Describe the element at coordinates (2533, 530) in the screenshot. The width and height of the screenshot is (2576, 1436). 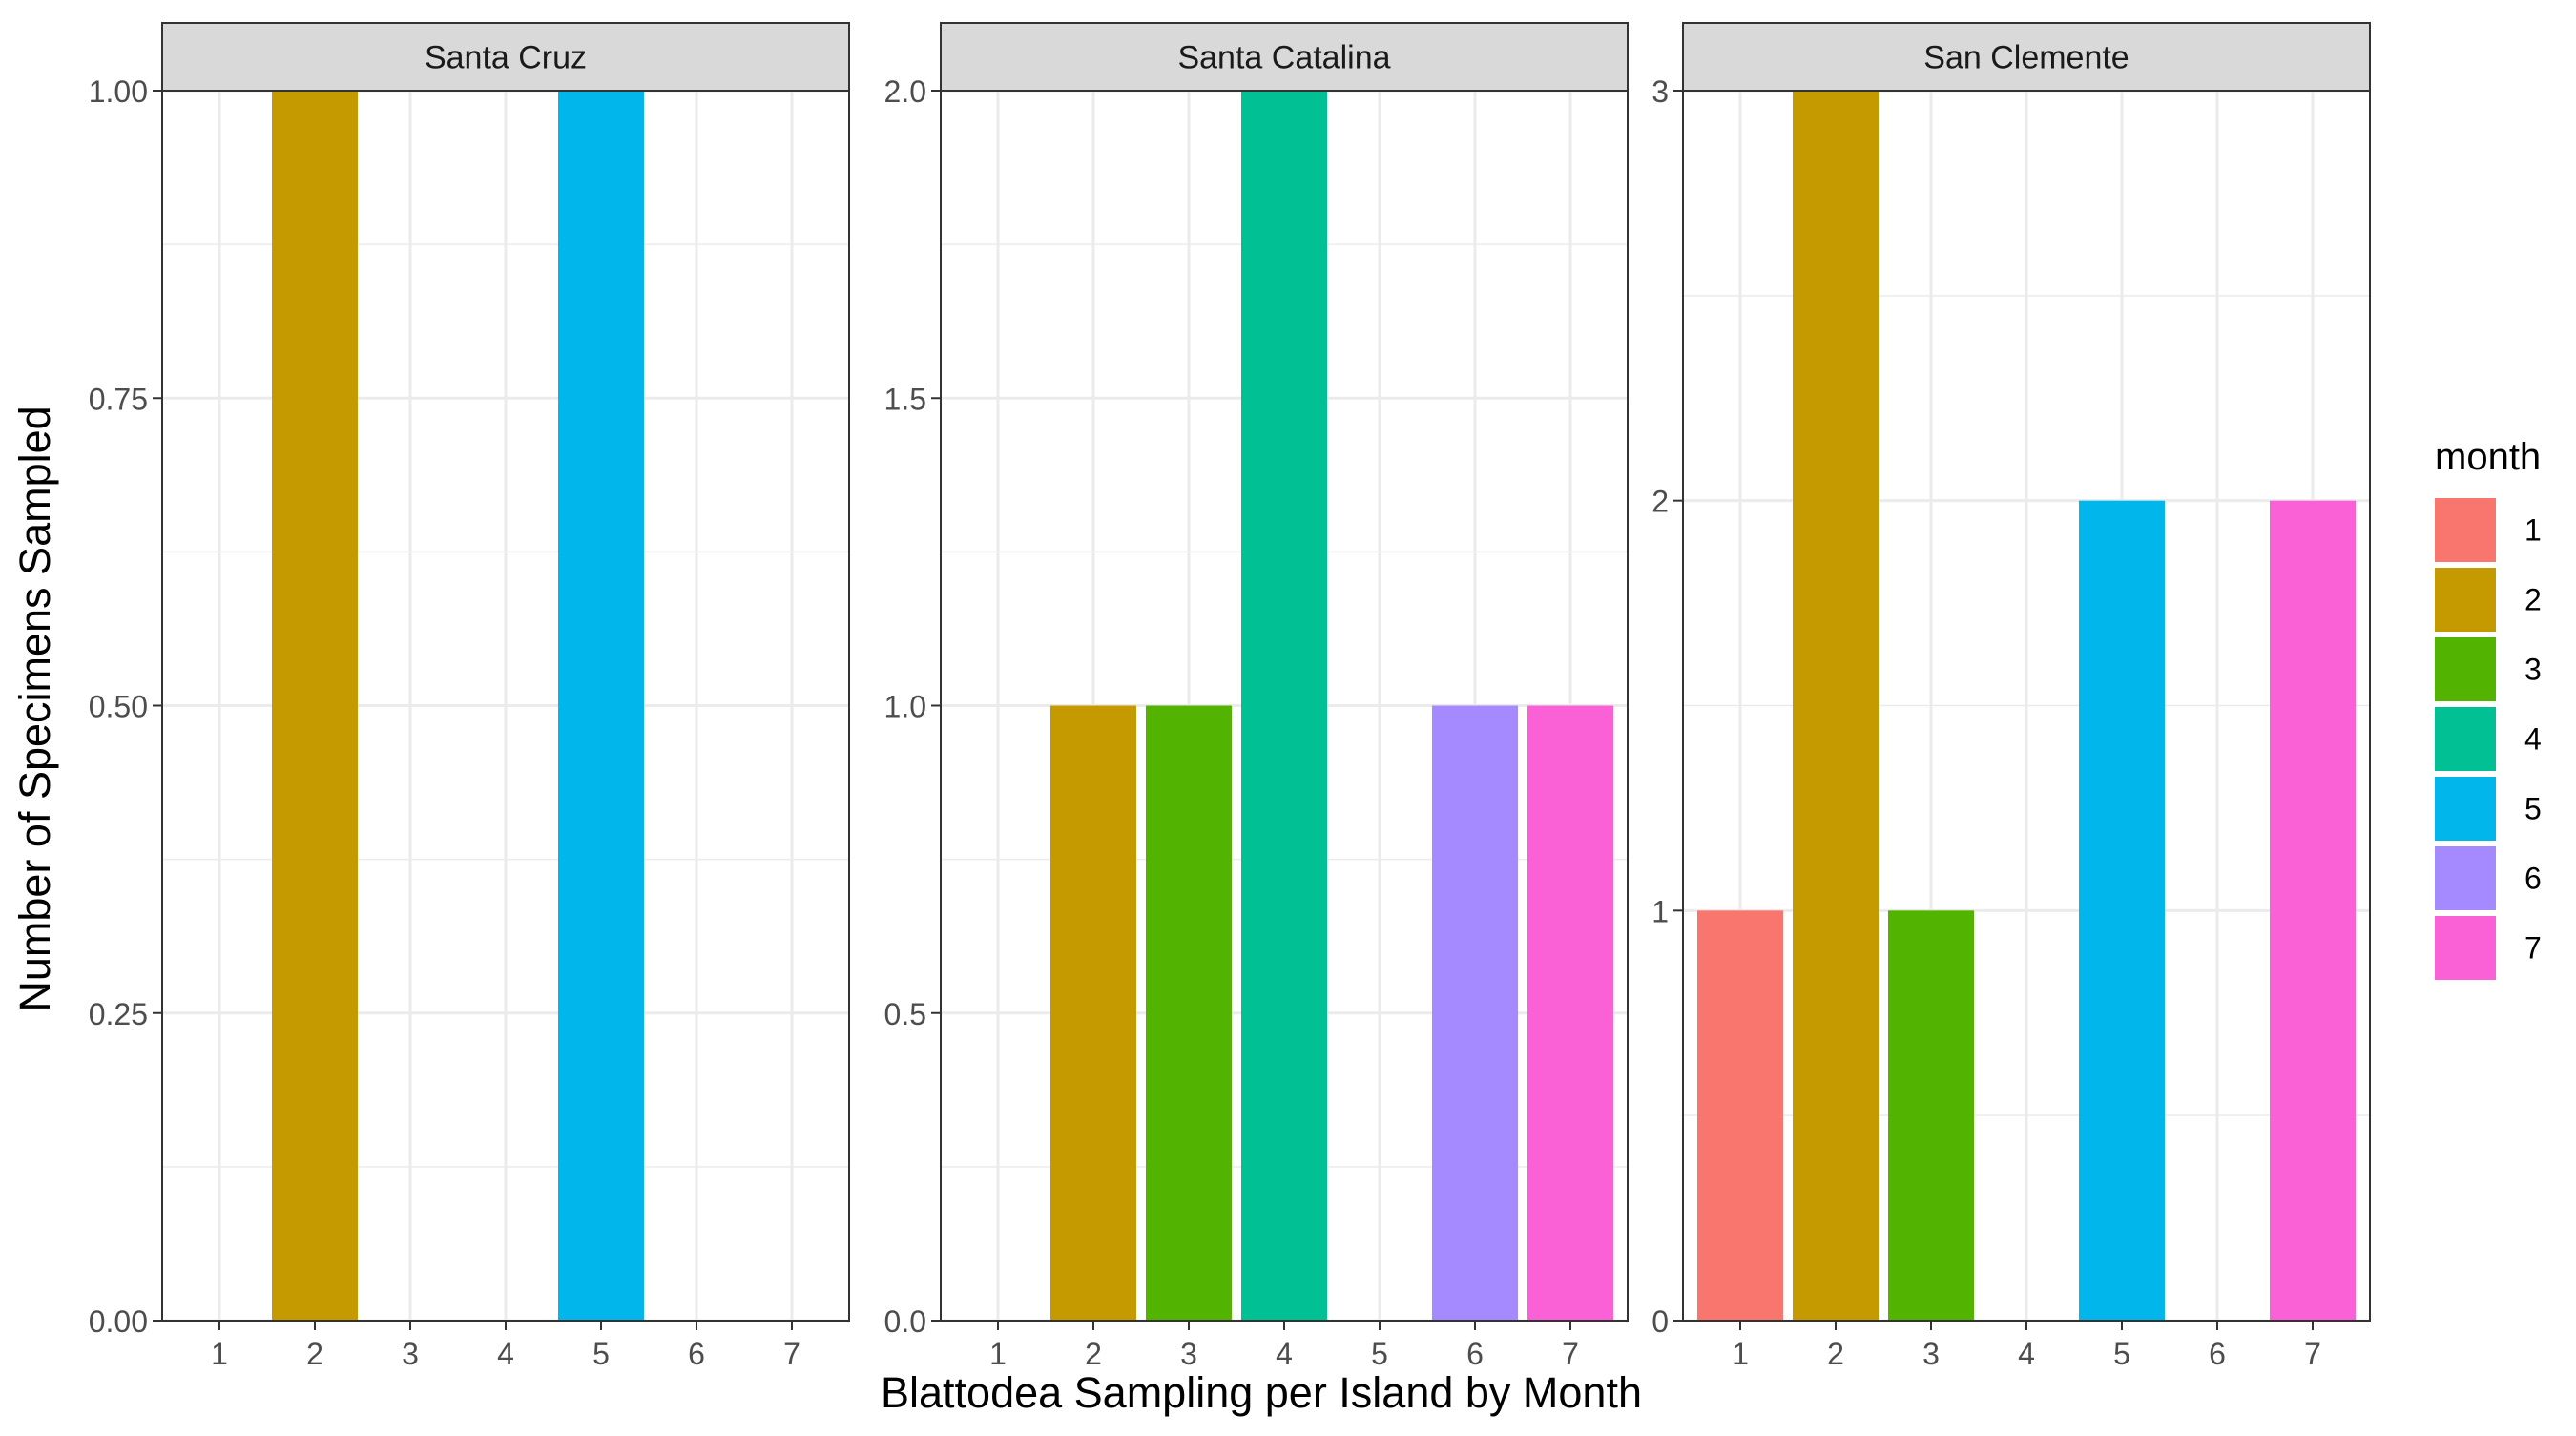
I see `legend-label: 1` at that location.